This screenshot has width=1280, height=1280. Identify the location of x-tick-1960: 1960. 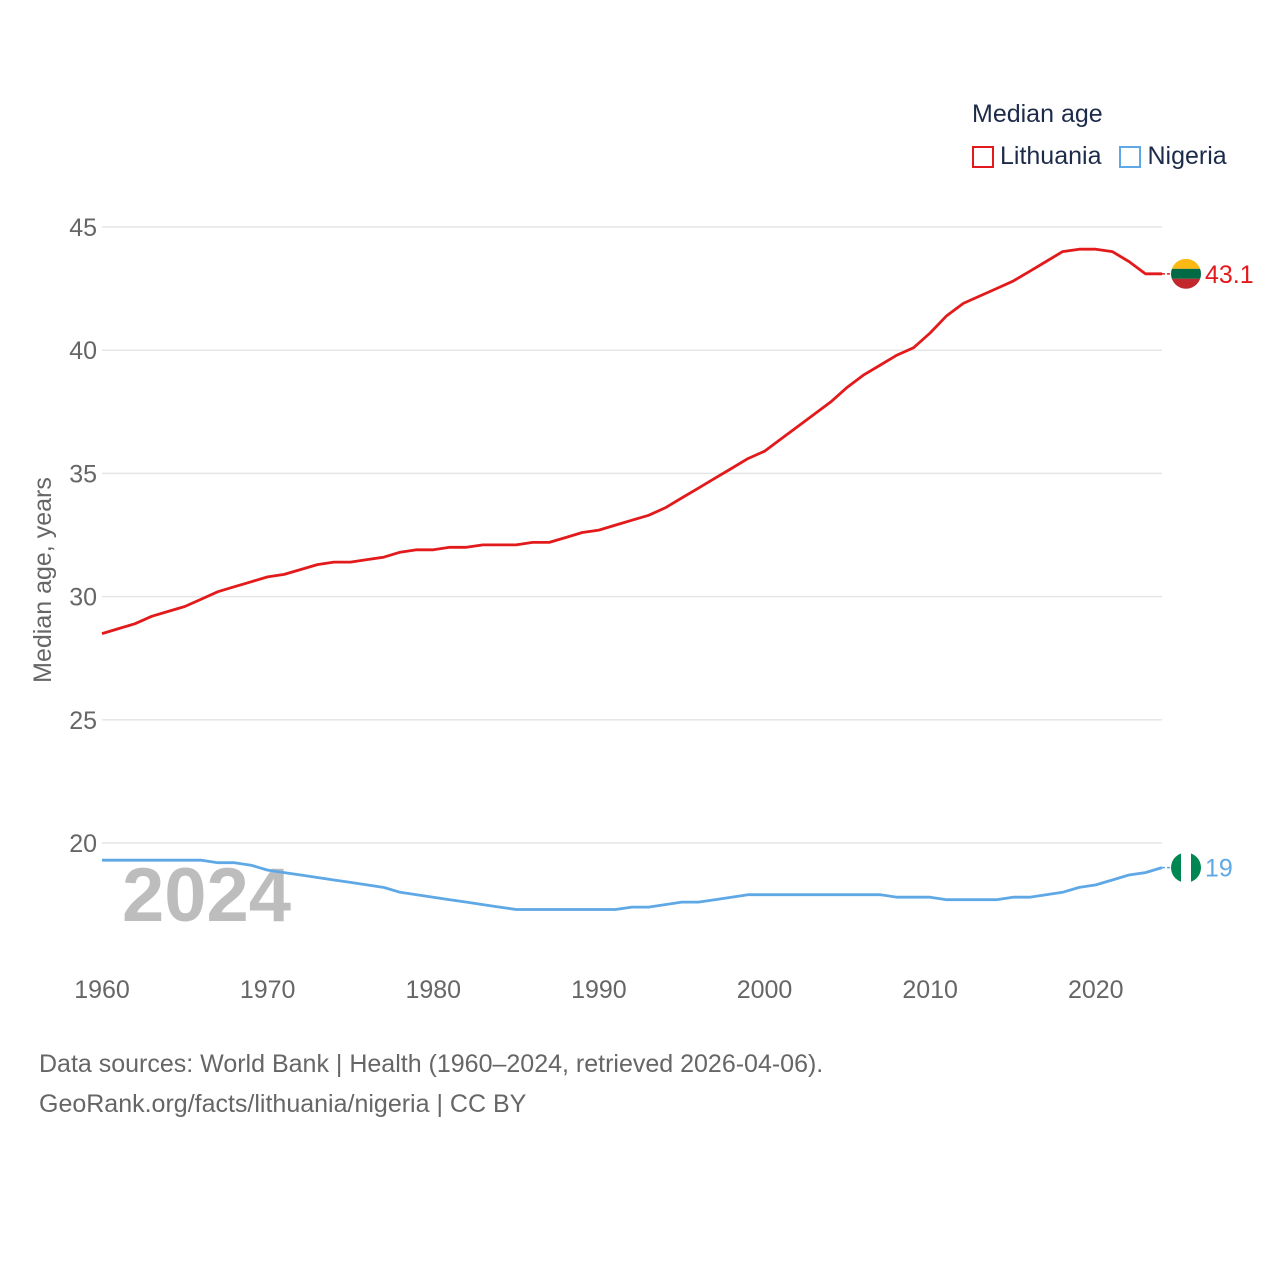
(102, 990).